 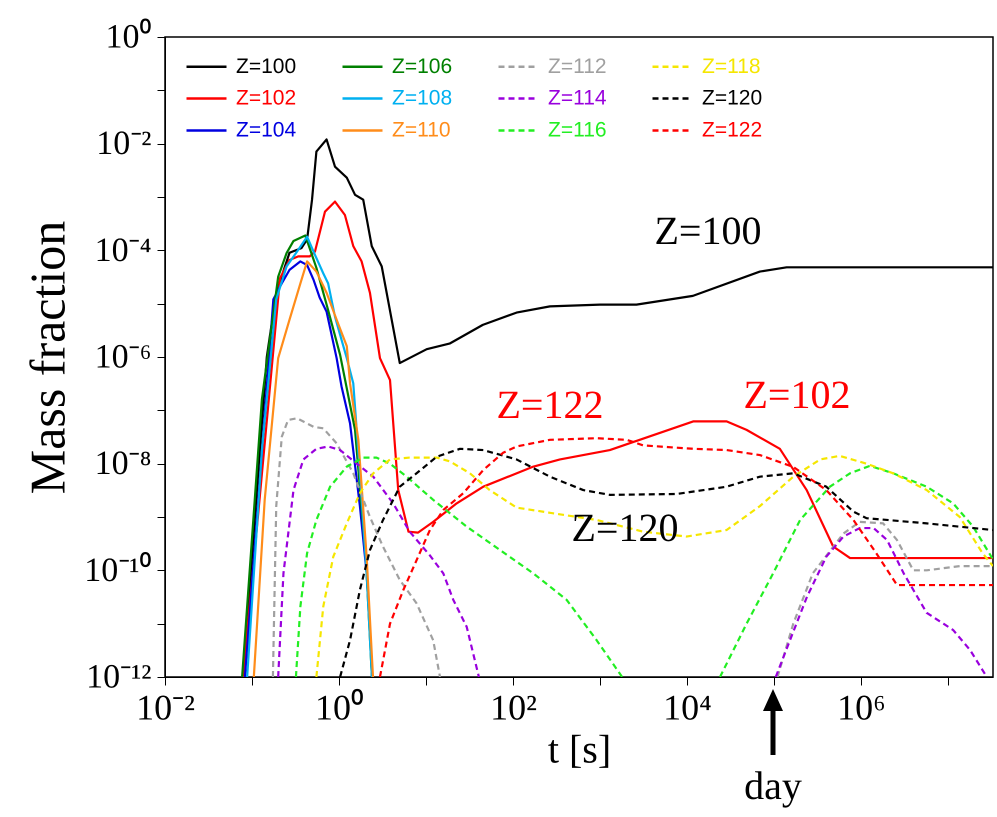 I want to click on legend-label: Z=120, so click(x=732, y=98).